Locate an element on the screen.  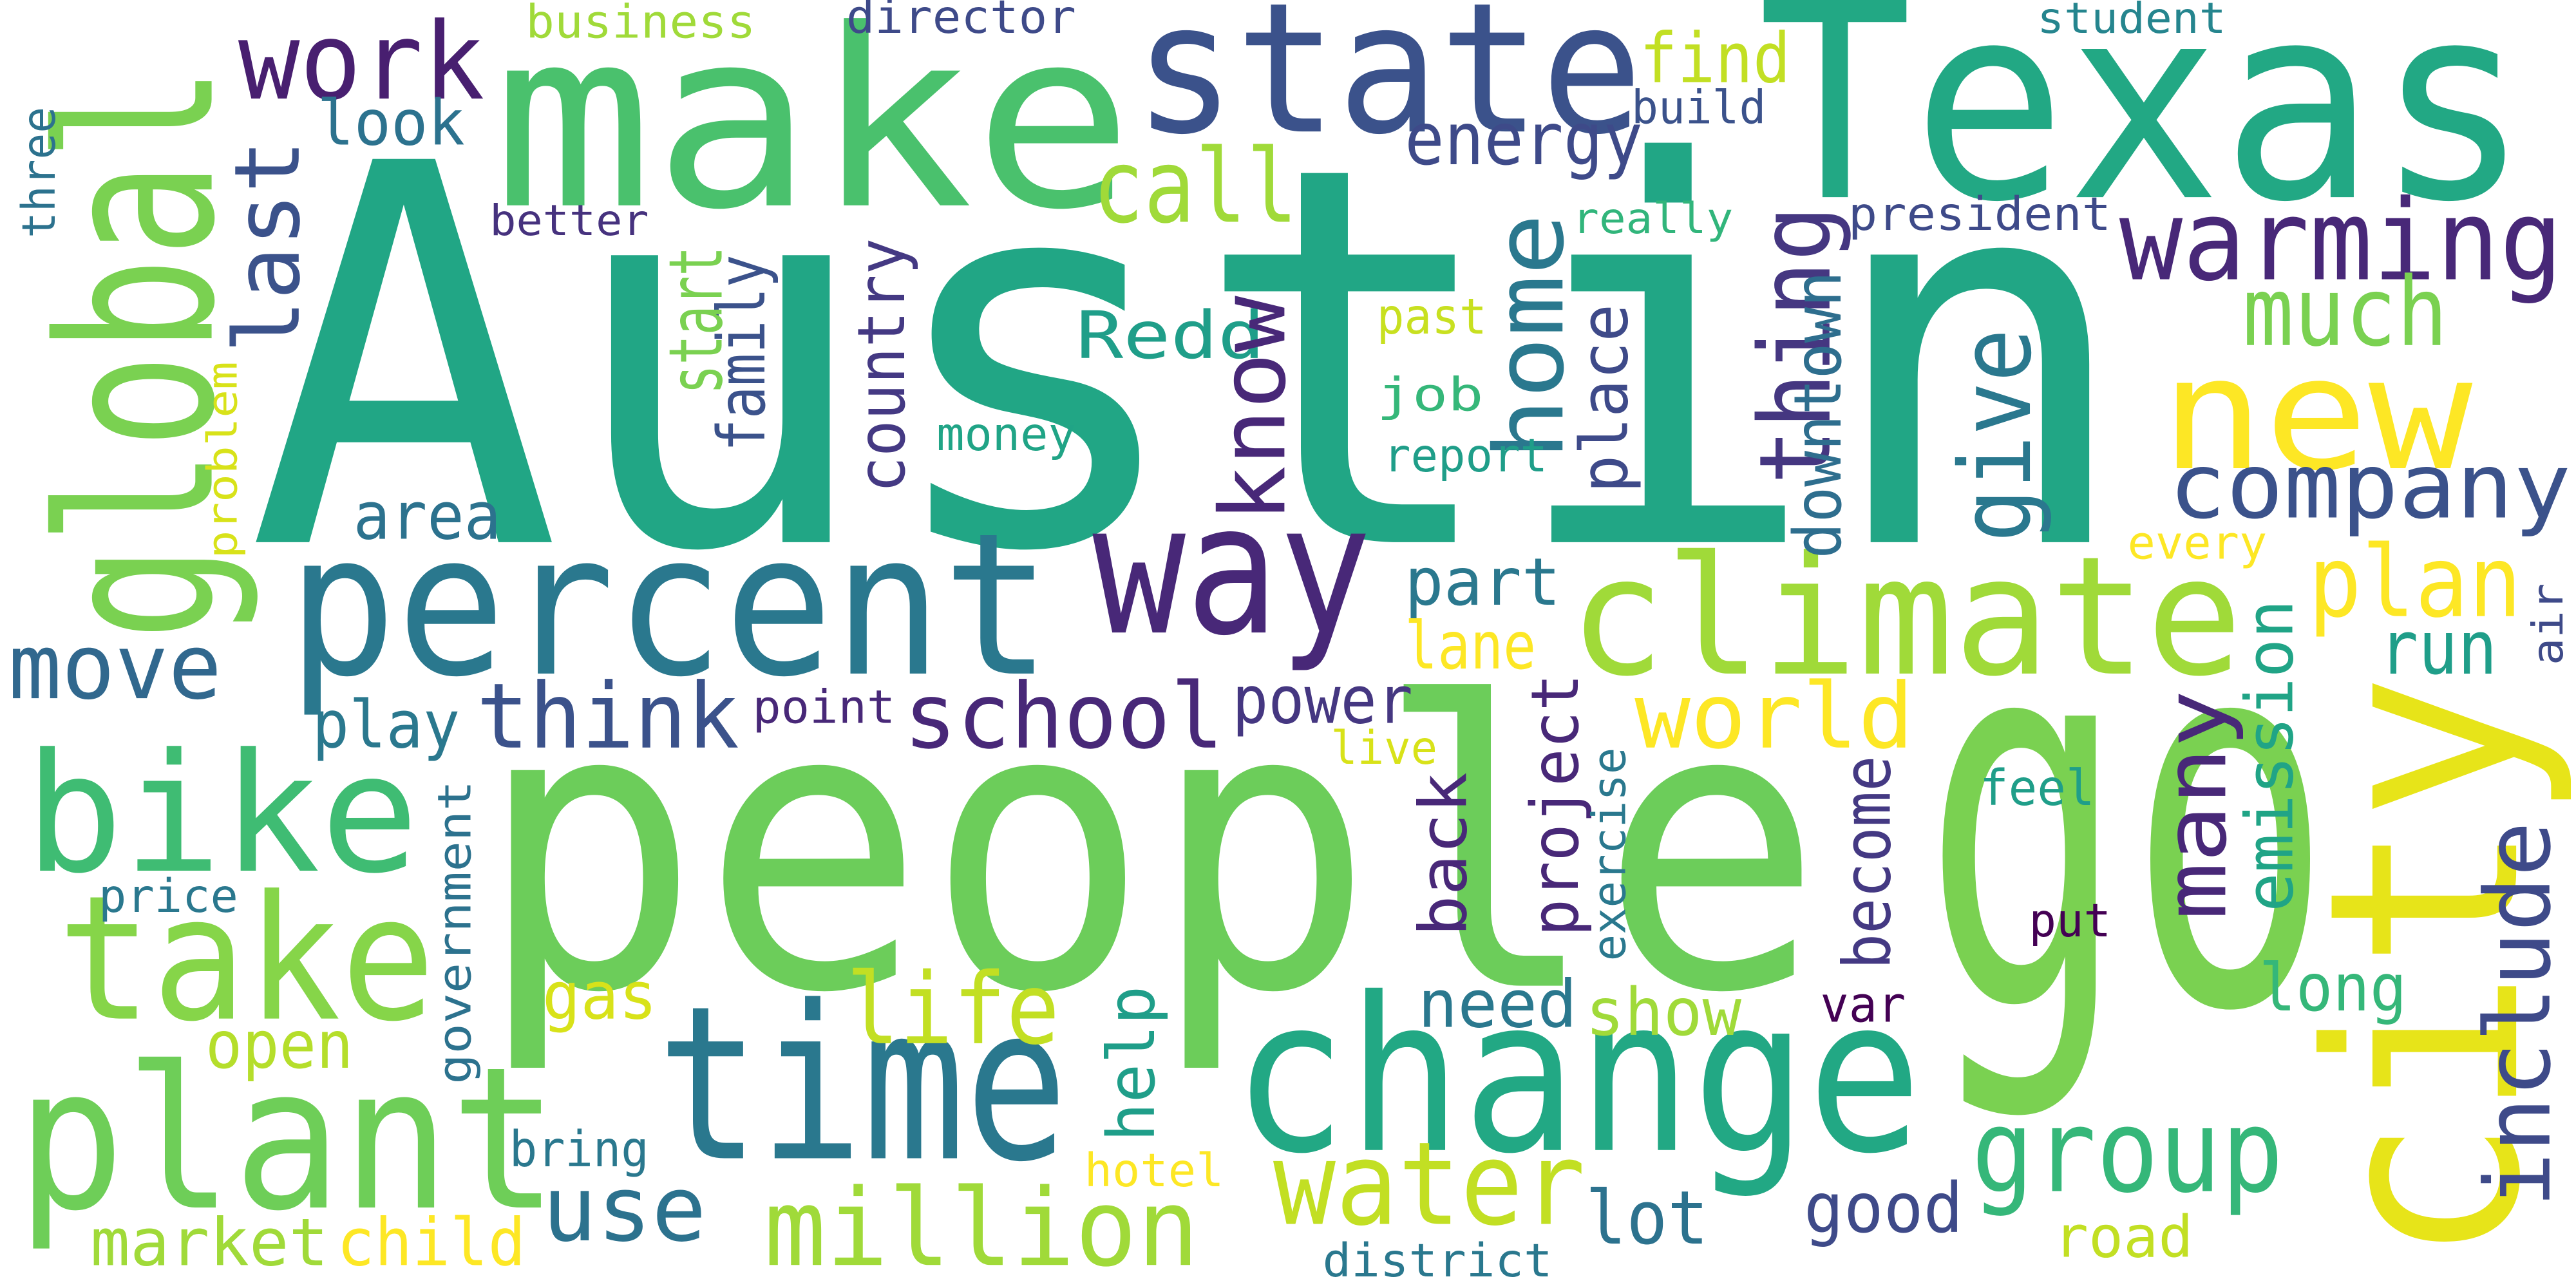
word: lane is located at coordinates (1471, 646).